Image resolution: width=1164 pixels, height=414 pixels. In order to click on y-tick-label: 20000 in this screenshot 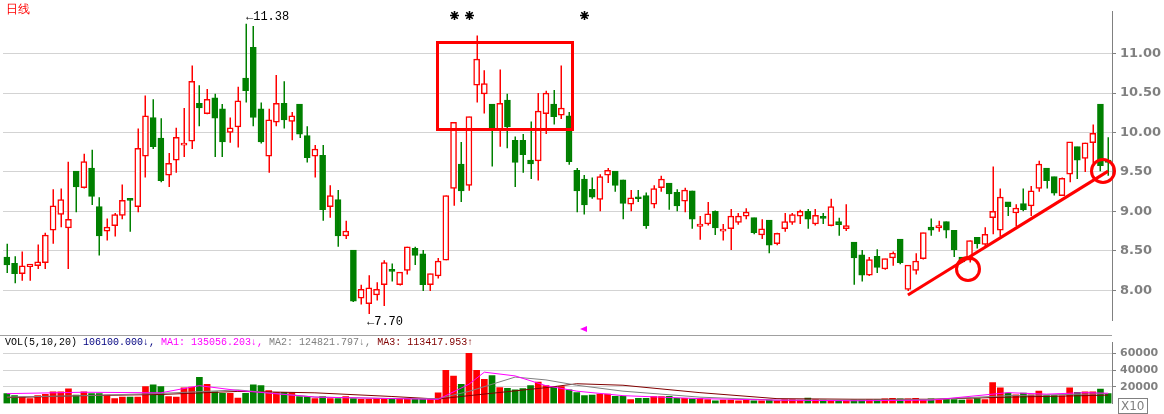, I will do `click(1139, 386)`.